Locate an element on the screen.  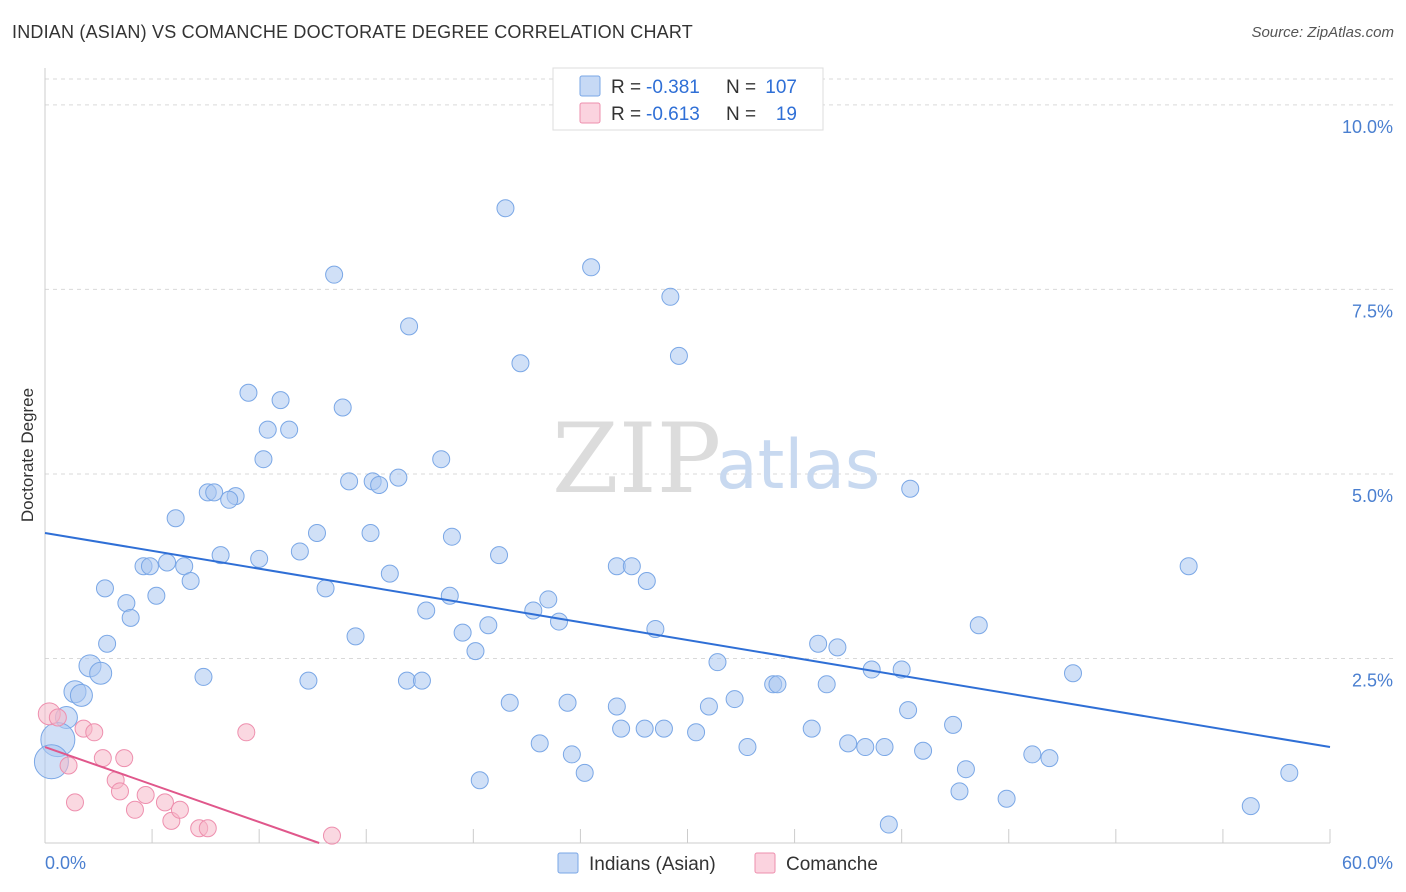
legend-swatch-pink is located at coordinates (590, 113).